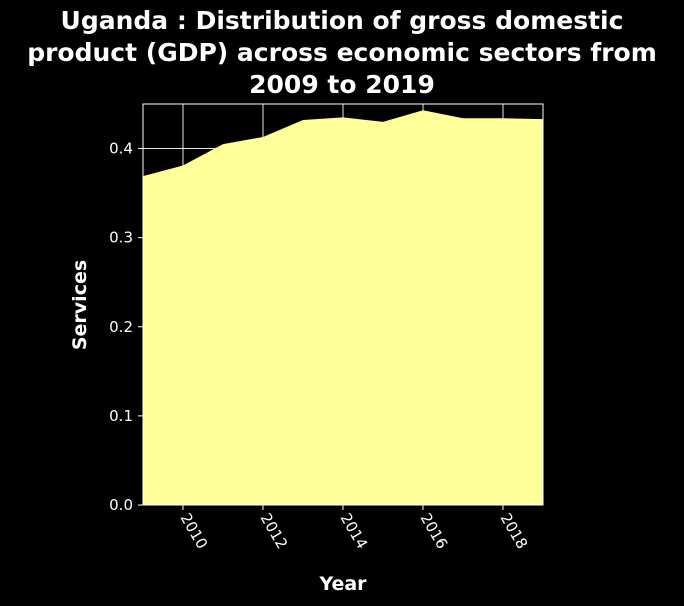 This screenshot has height=606, width=684. I want to click on y-tick-label-0: 0.0, so click(121, 505).